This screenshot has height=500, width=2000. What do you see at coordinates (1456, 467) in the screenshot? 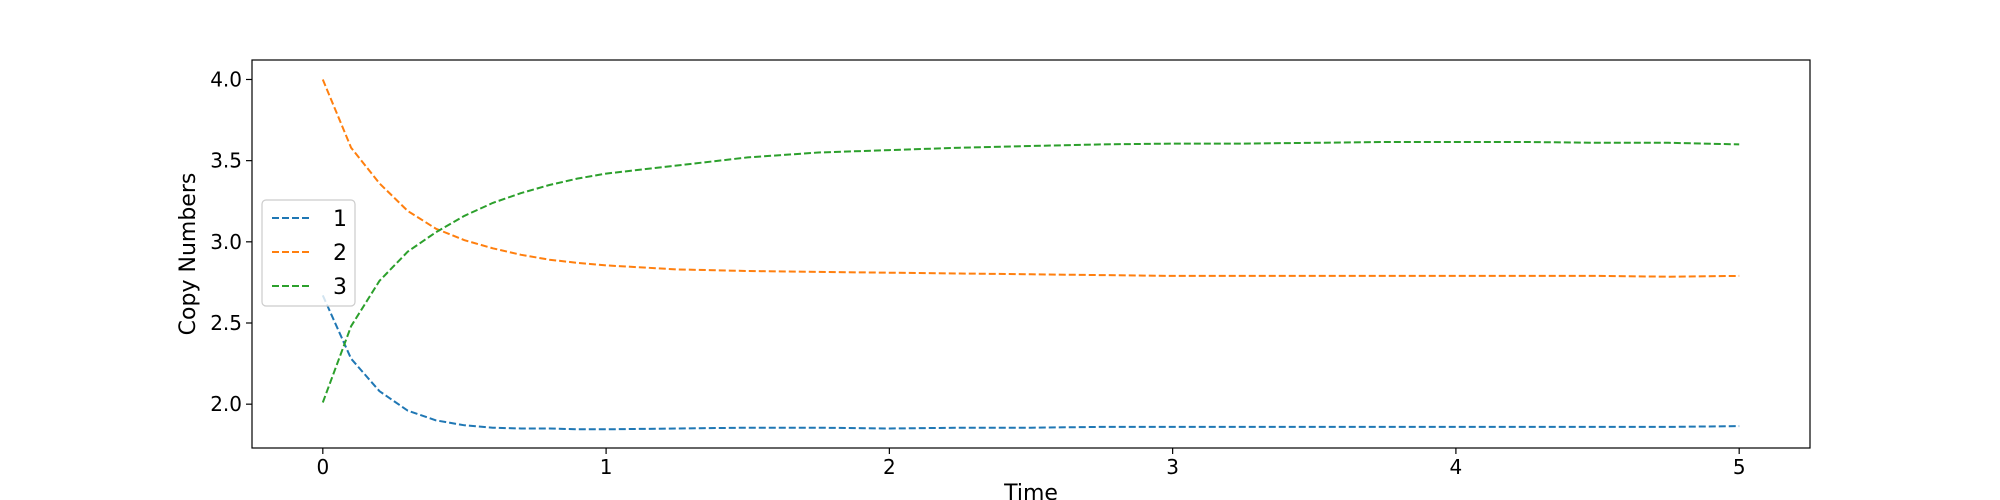
I see `x-tick-label: 4` at bounding box center [1456, 467].